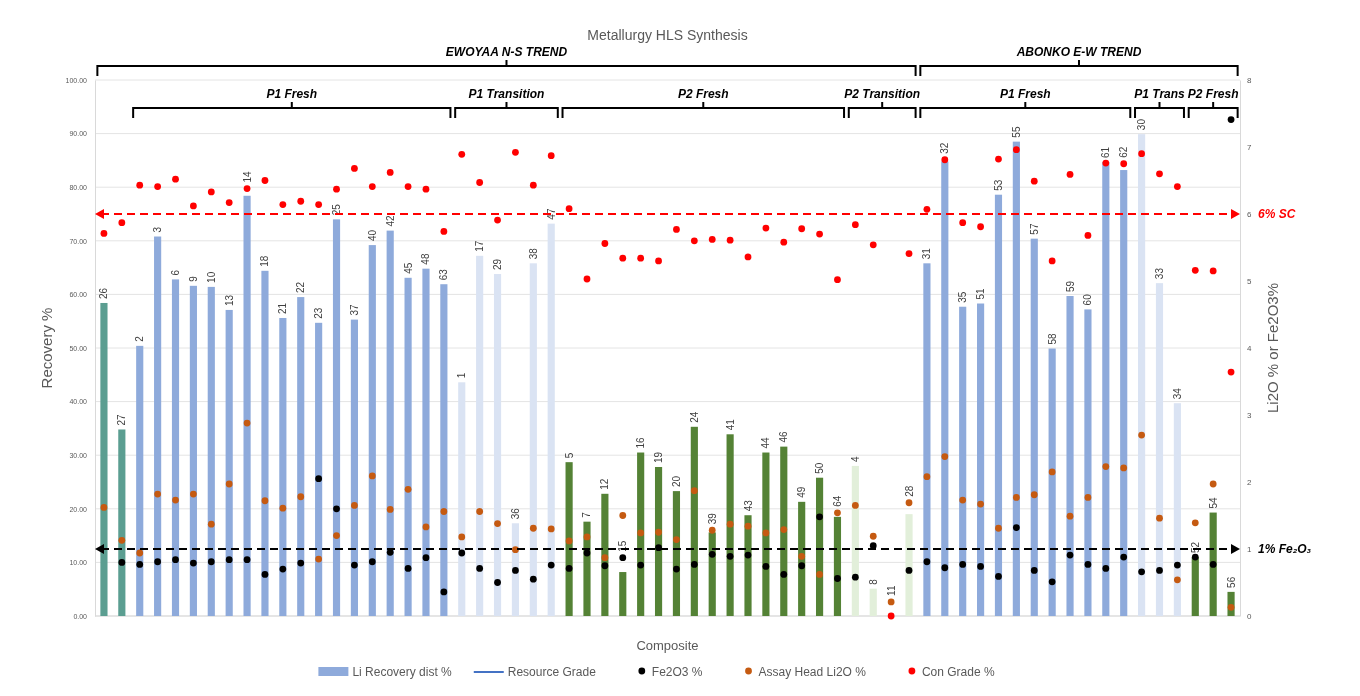 Image resolution: width=1360 pixels, height=696 pixels. I want to click on x-tick-label: 51, so click(981, 293).